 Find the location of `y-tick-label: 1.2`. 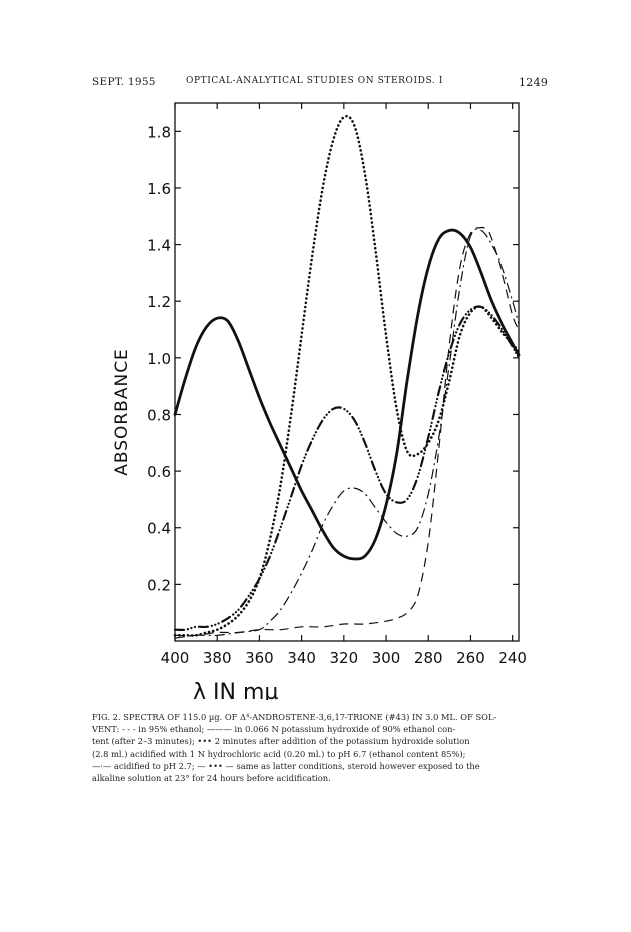

y-tick-label: 1.2 is located at coordinates (159, 302).